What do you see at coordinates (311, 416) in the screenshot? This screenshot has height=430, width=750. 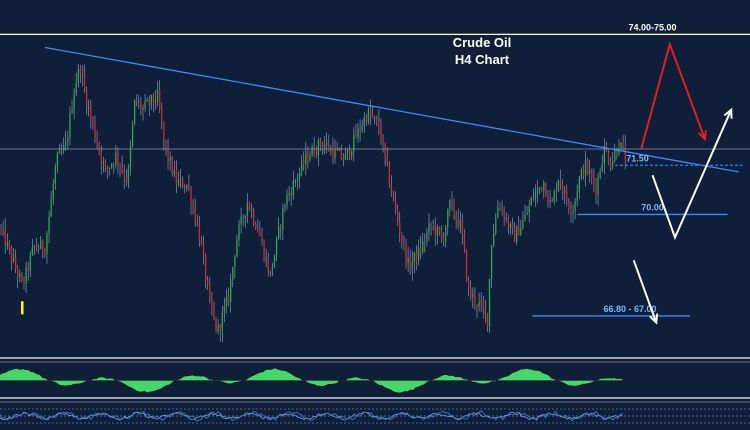 I see `oscillator-signal-line` at bounding box center [311, 416].